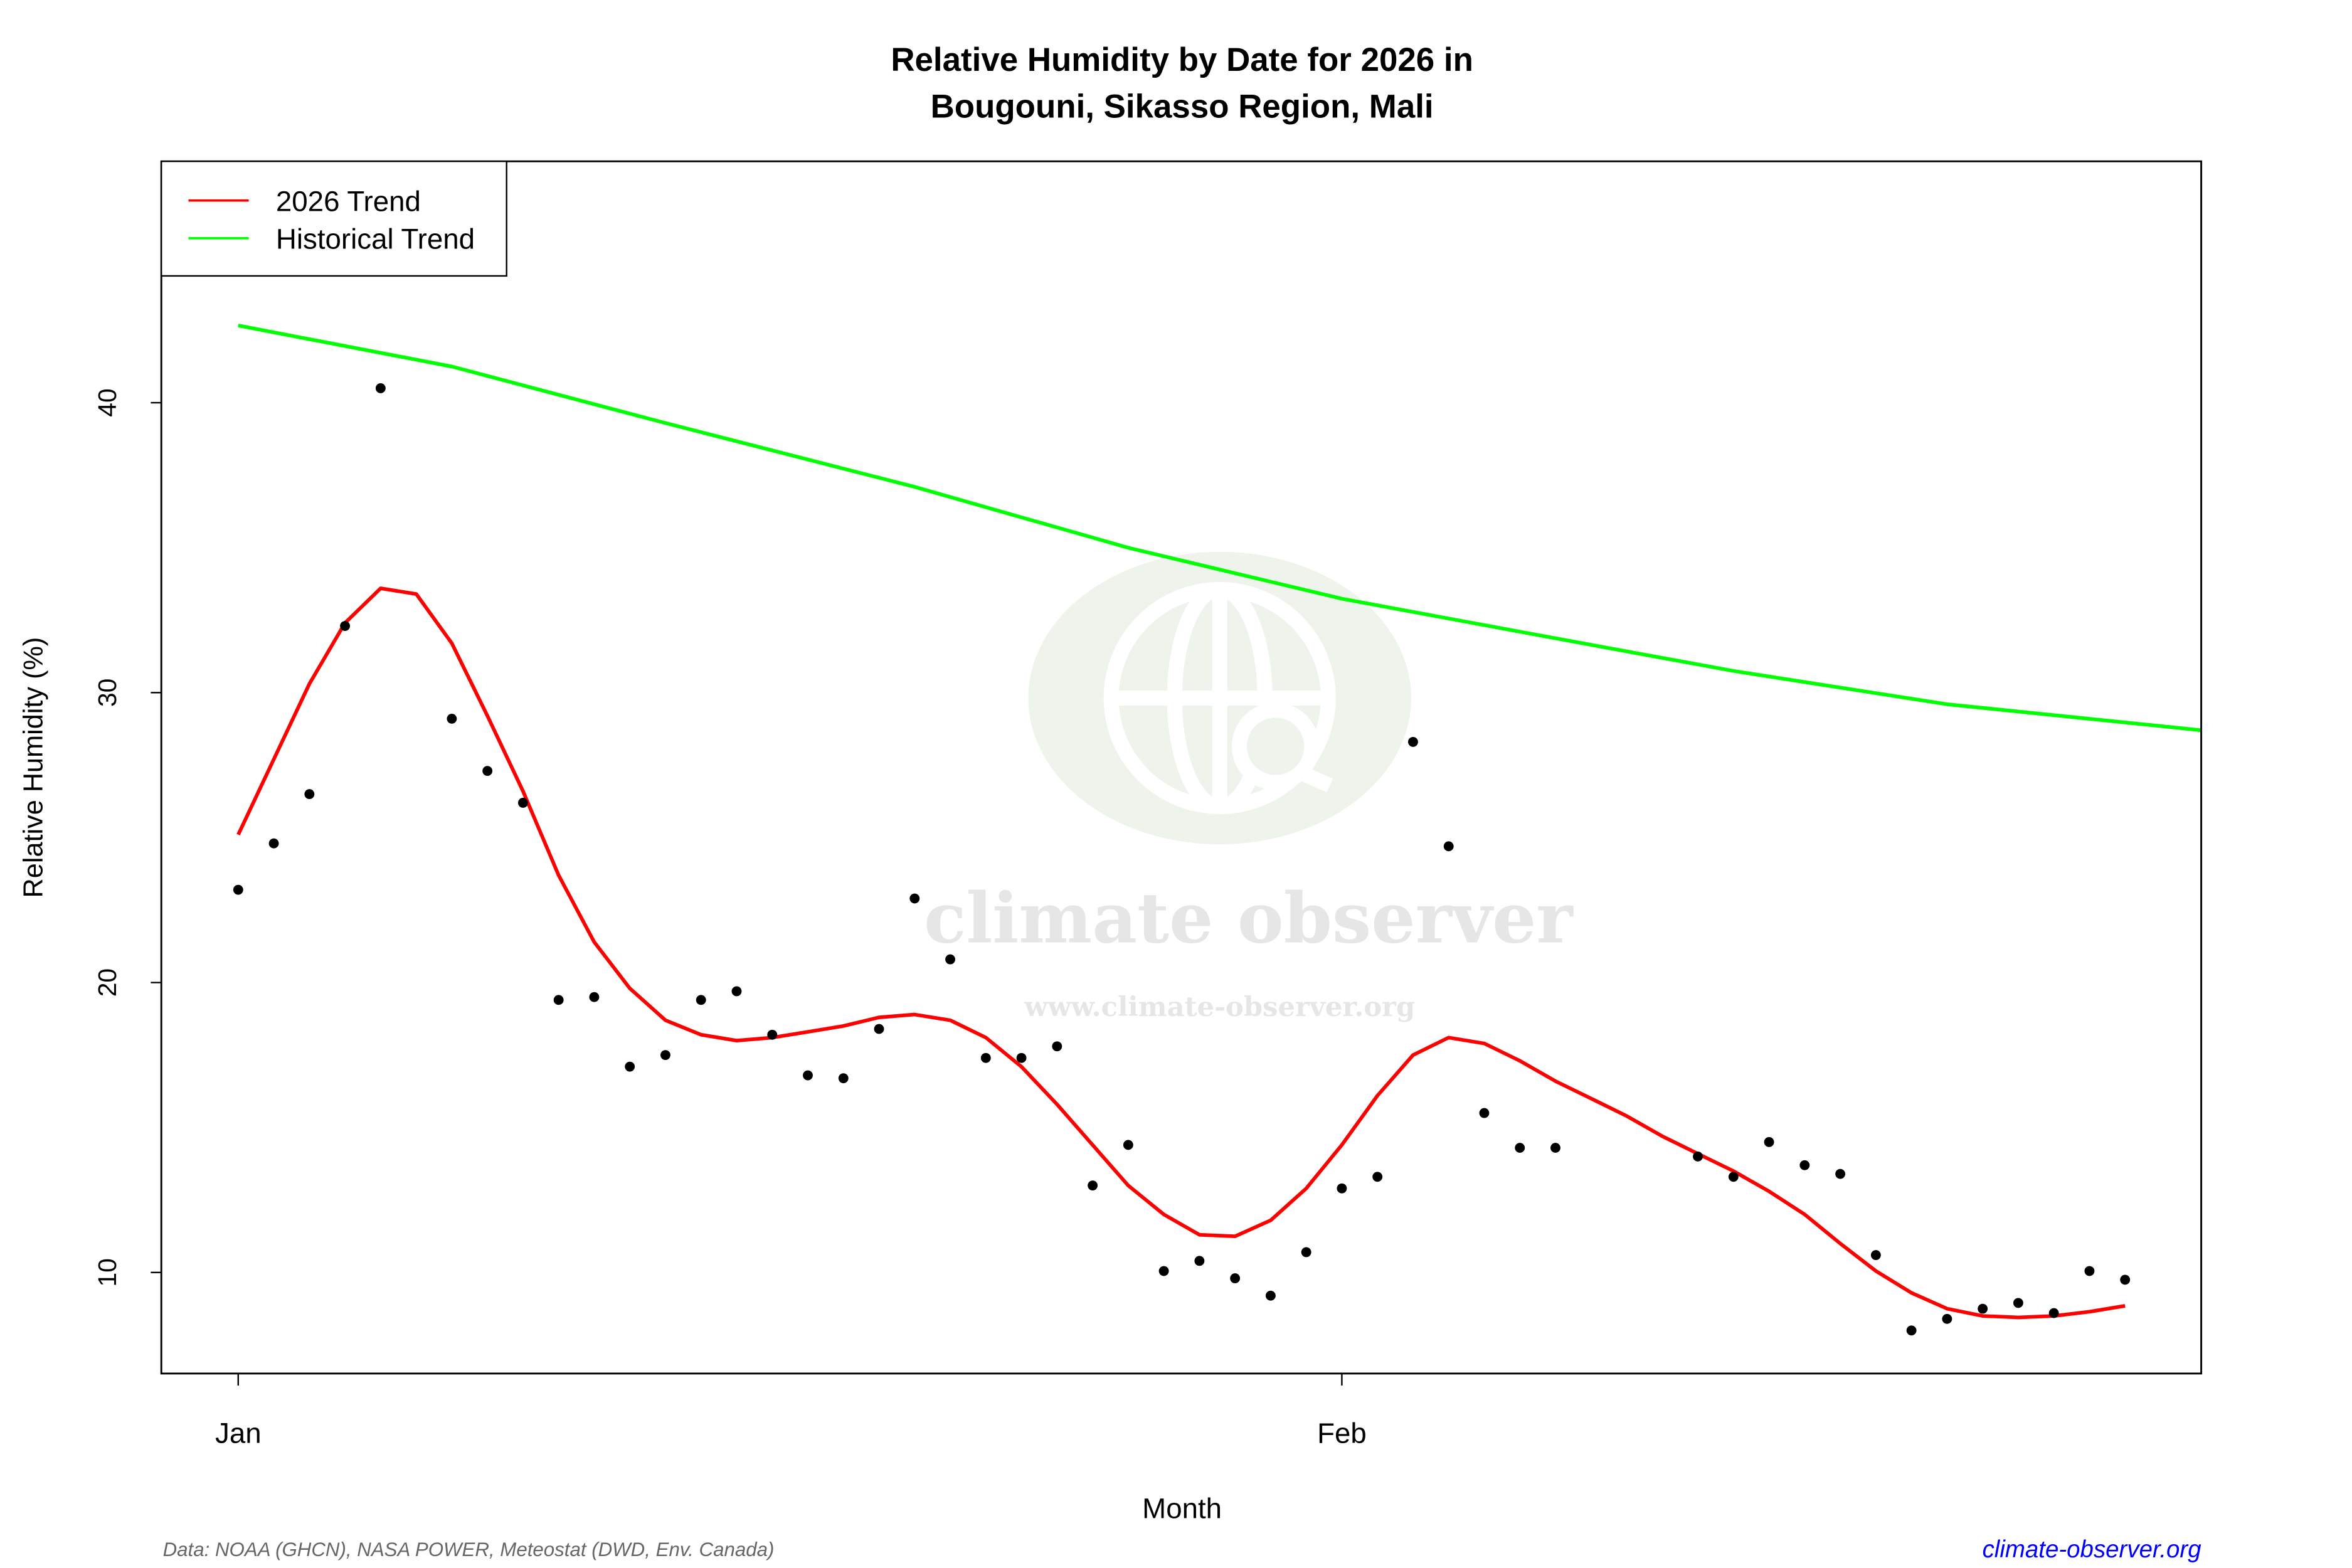 This screenshot has height=1568, width=2352. I want to click on y-tick-label: 20, so click(107, 982).